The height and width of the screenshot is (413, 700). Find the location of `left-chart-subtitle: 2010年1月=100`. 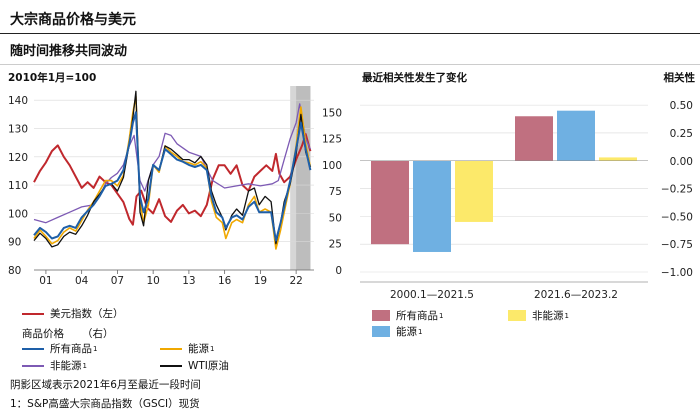

left-chart-subtitle: 2010年1月=100 is located at coordinates (52, 77).